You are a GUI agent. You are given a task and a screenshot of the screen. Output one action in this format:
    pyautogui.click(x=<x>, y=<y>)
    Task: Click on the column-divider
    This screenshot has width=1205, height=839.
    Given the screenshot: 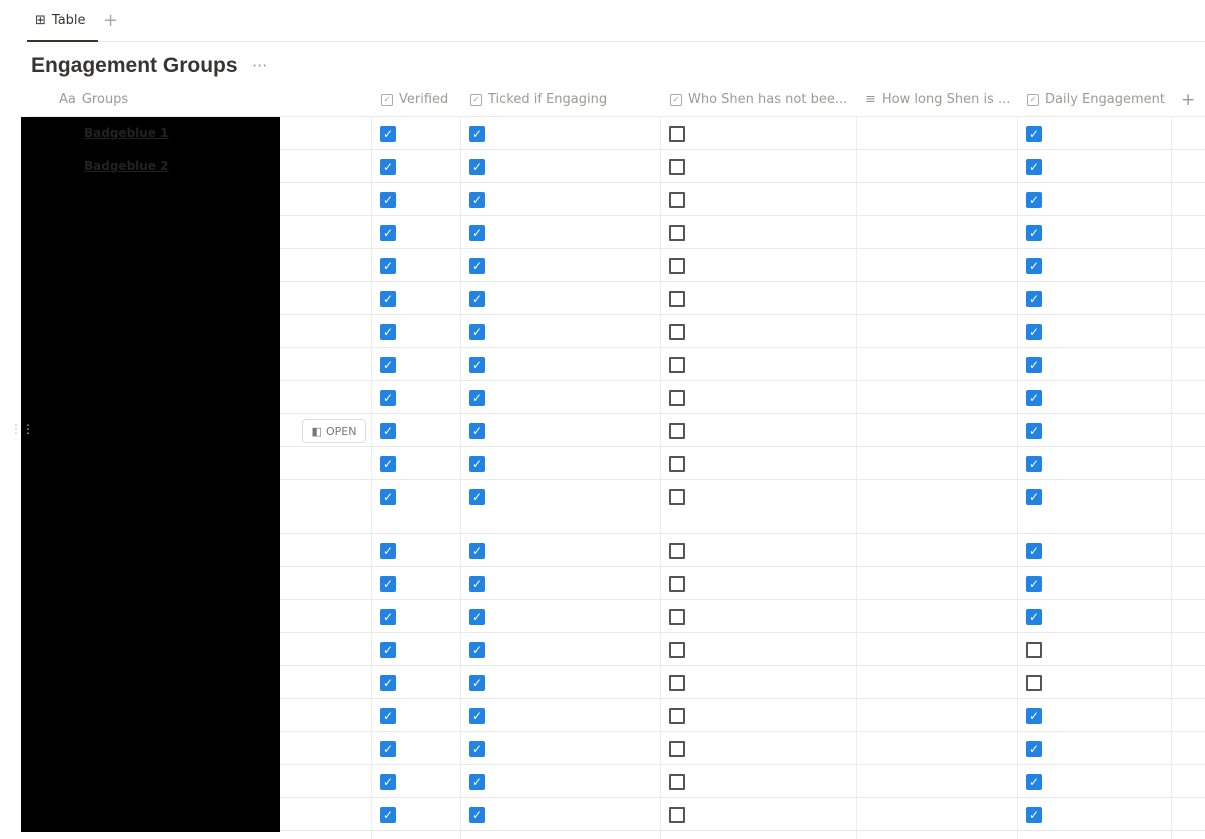 What is the action you would take?
    pyautogui.click(x=660, y=478)
    